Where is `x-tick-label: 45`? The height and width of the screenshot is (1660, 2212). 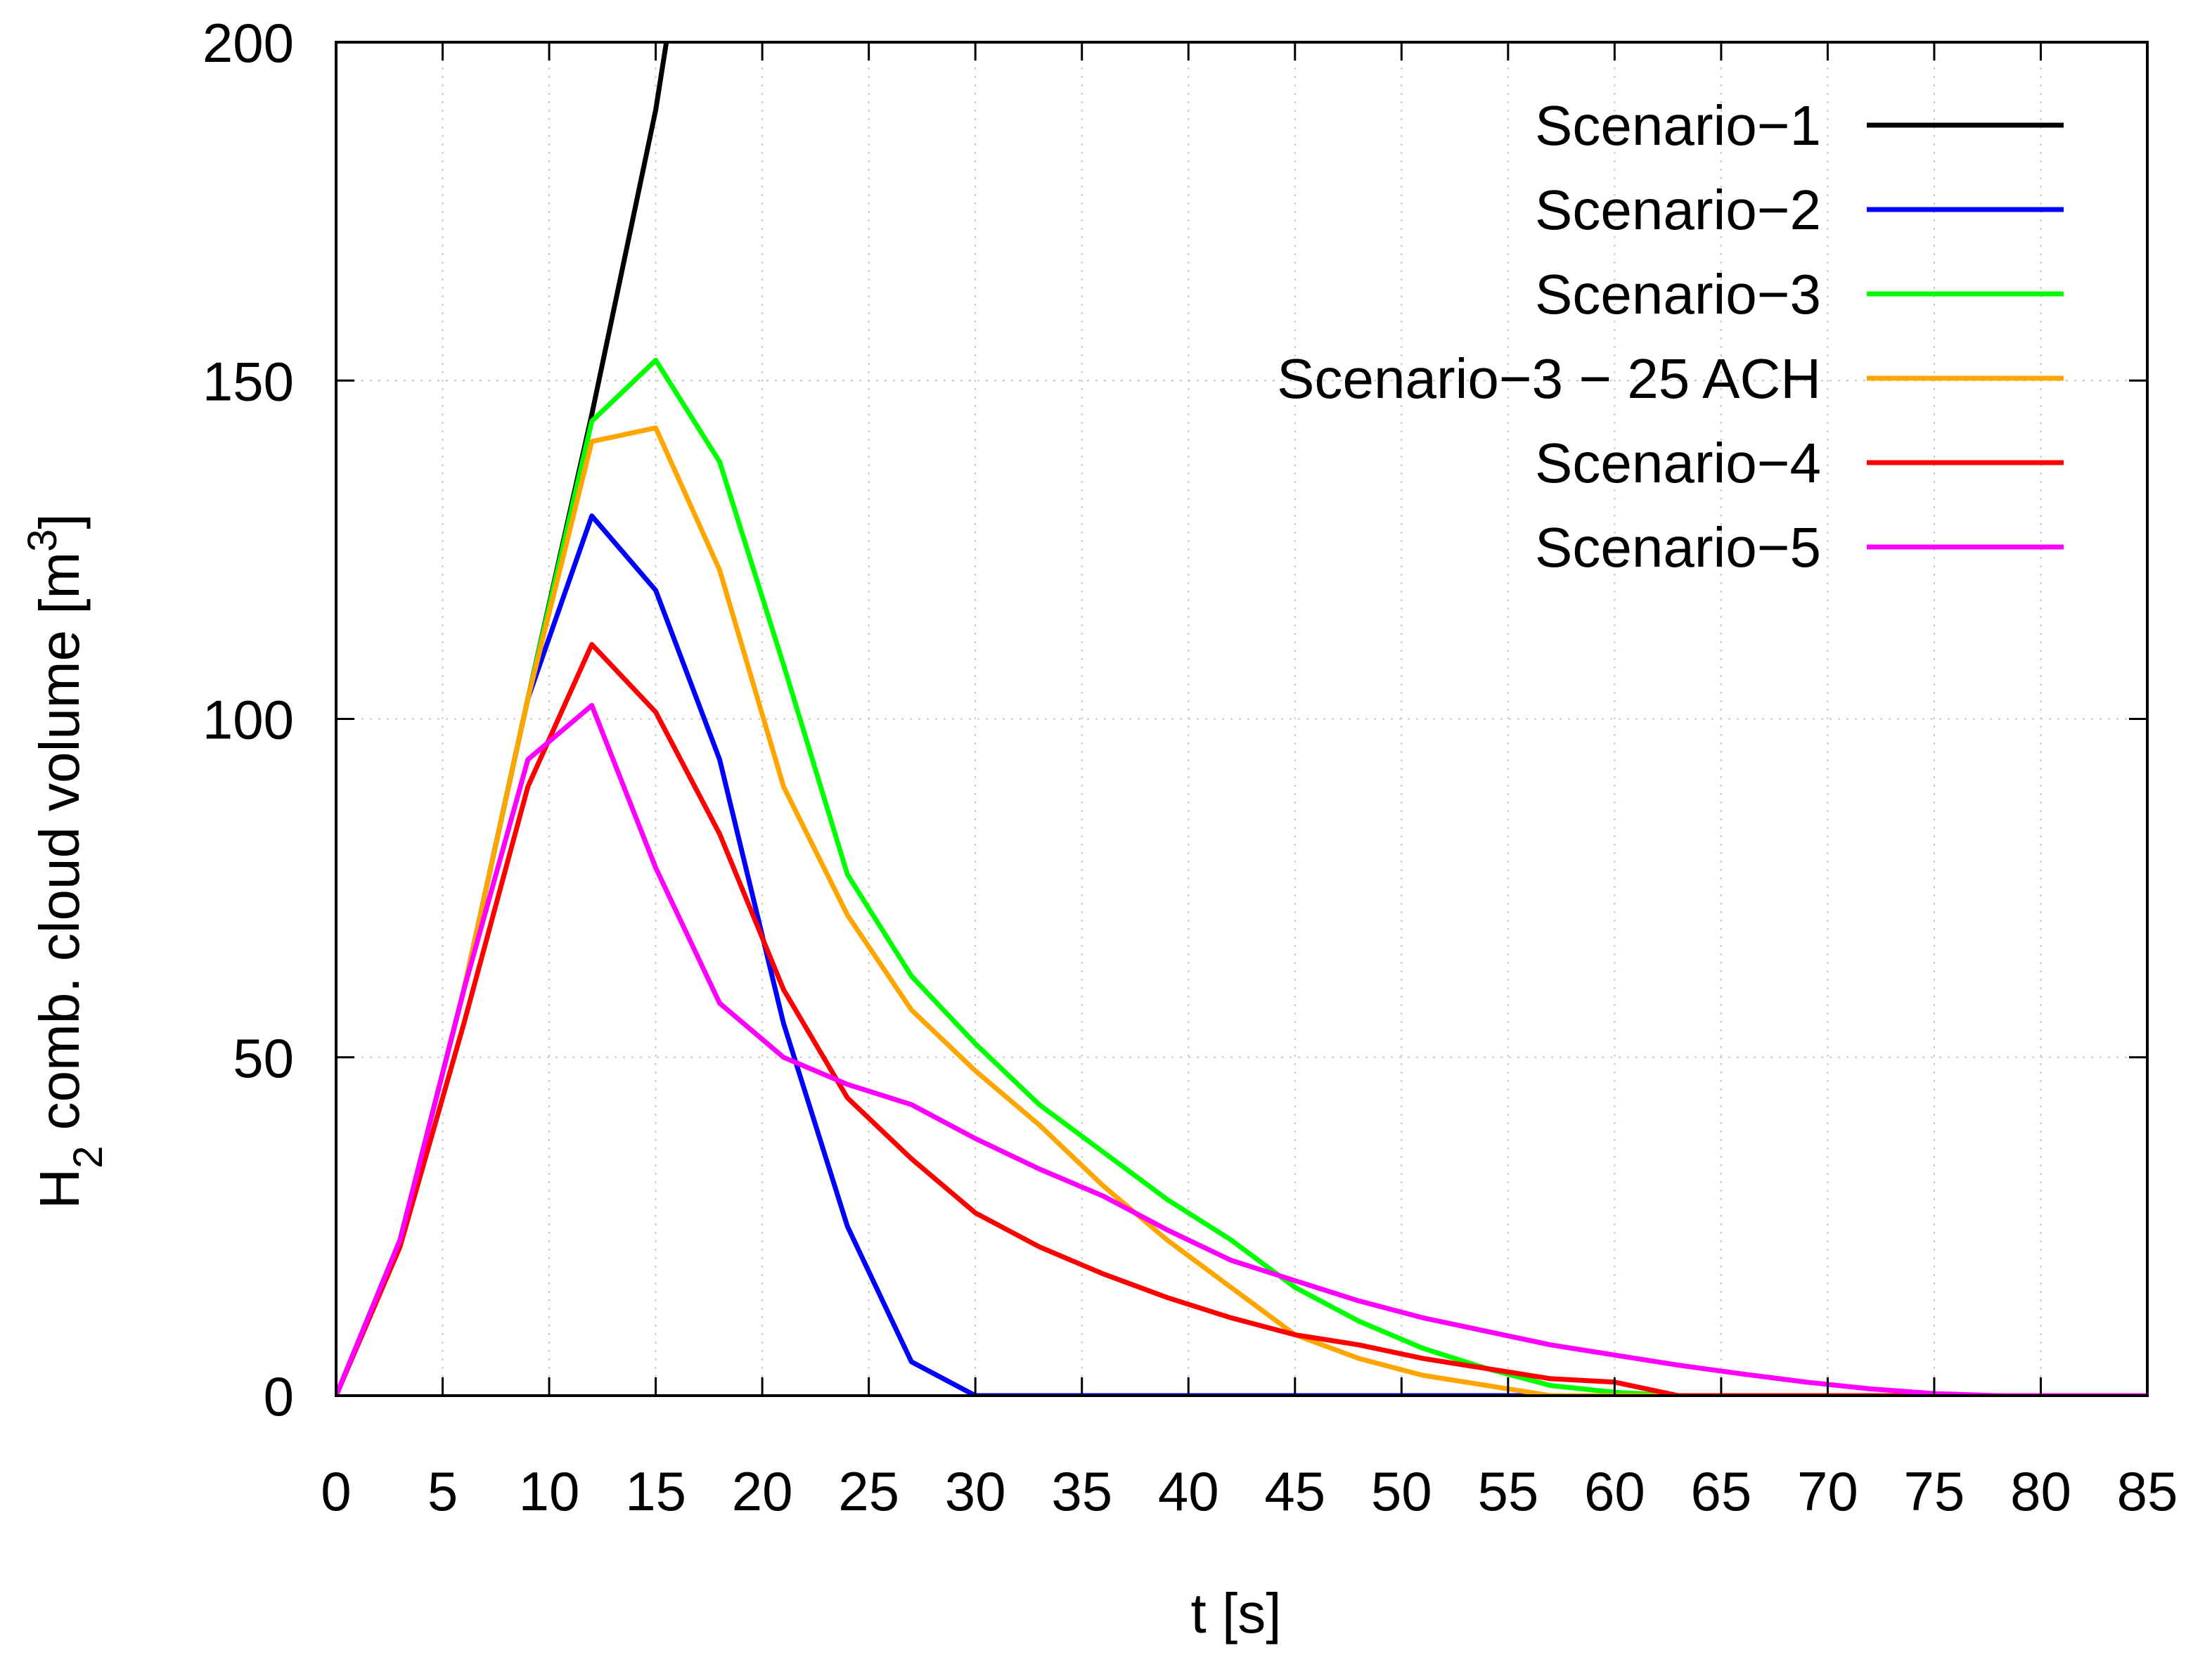
x-tick-label: 45 is located at coordinates (1295, 1491).